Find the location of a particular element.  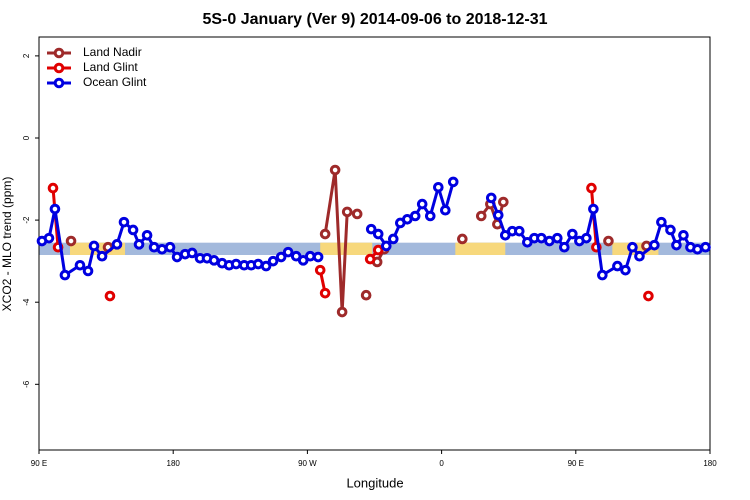

y-tick-label: -4 is located at coordinates (26, 302).